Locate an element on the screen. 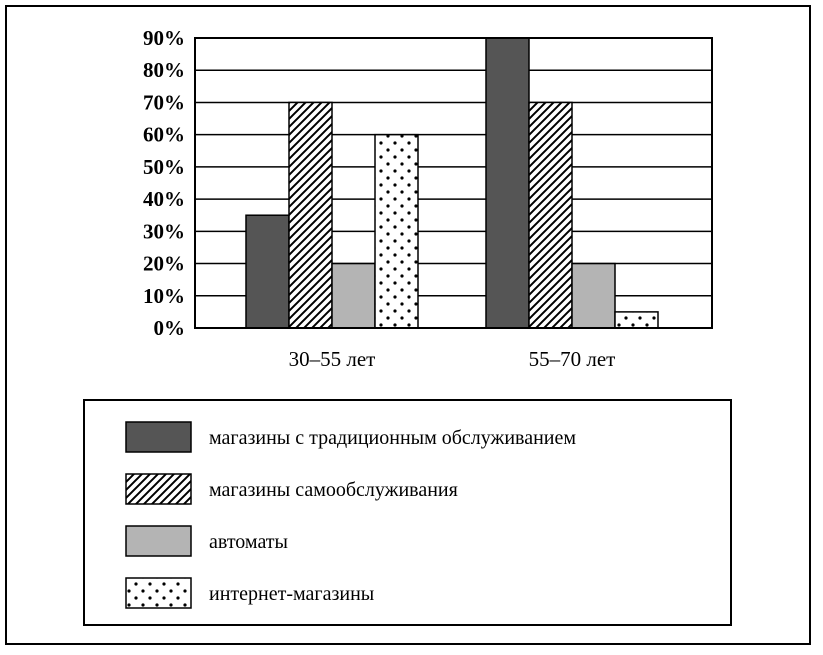  y-tick-label: 90% is located at coordinates (164, 38).